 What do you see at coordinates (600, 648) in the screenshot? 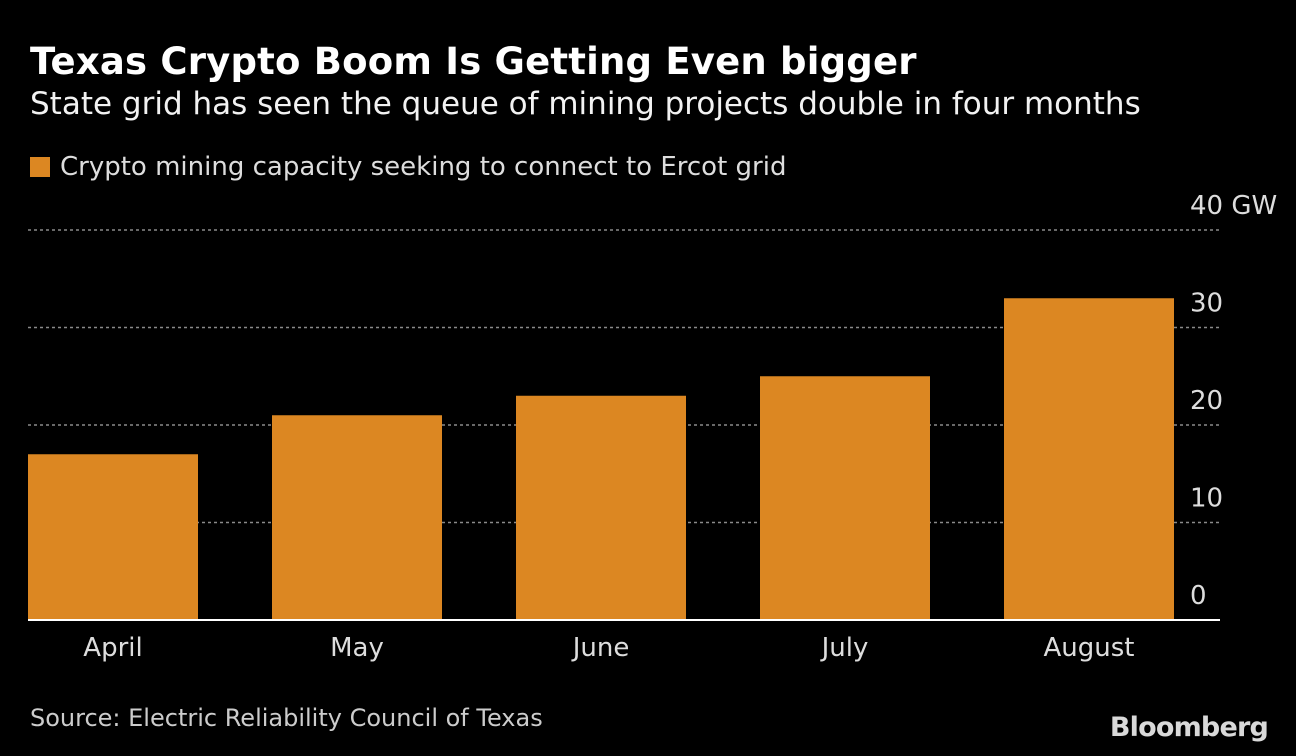
I see `x-tick-label: June` at bounding box center [600, 648].